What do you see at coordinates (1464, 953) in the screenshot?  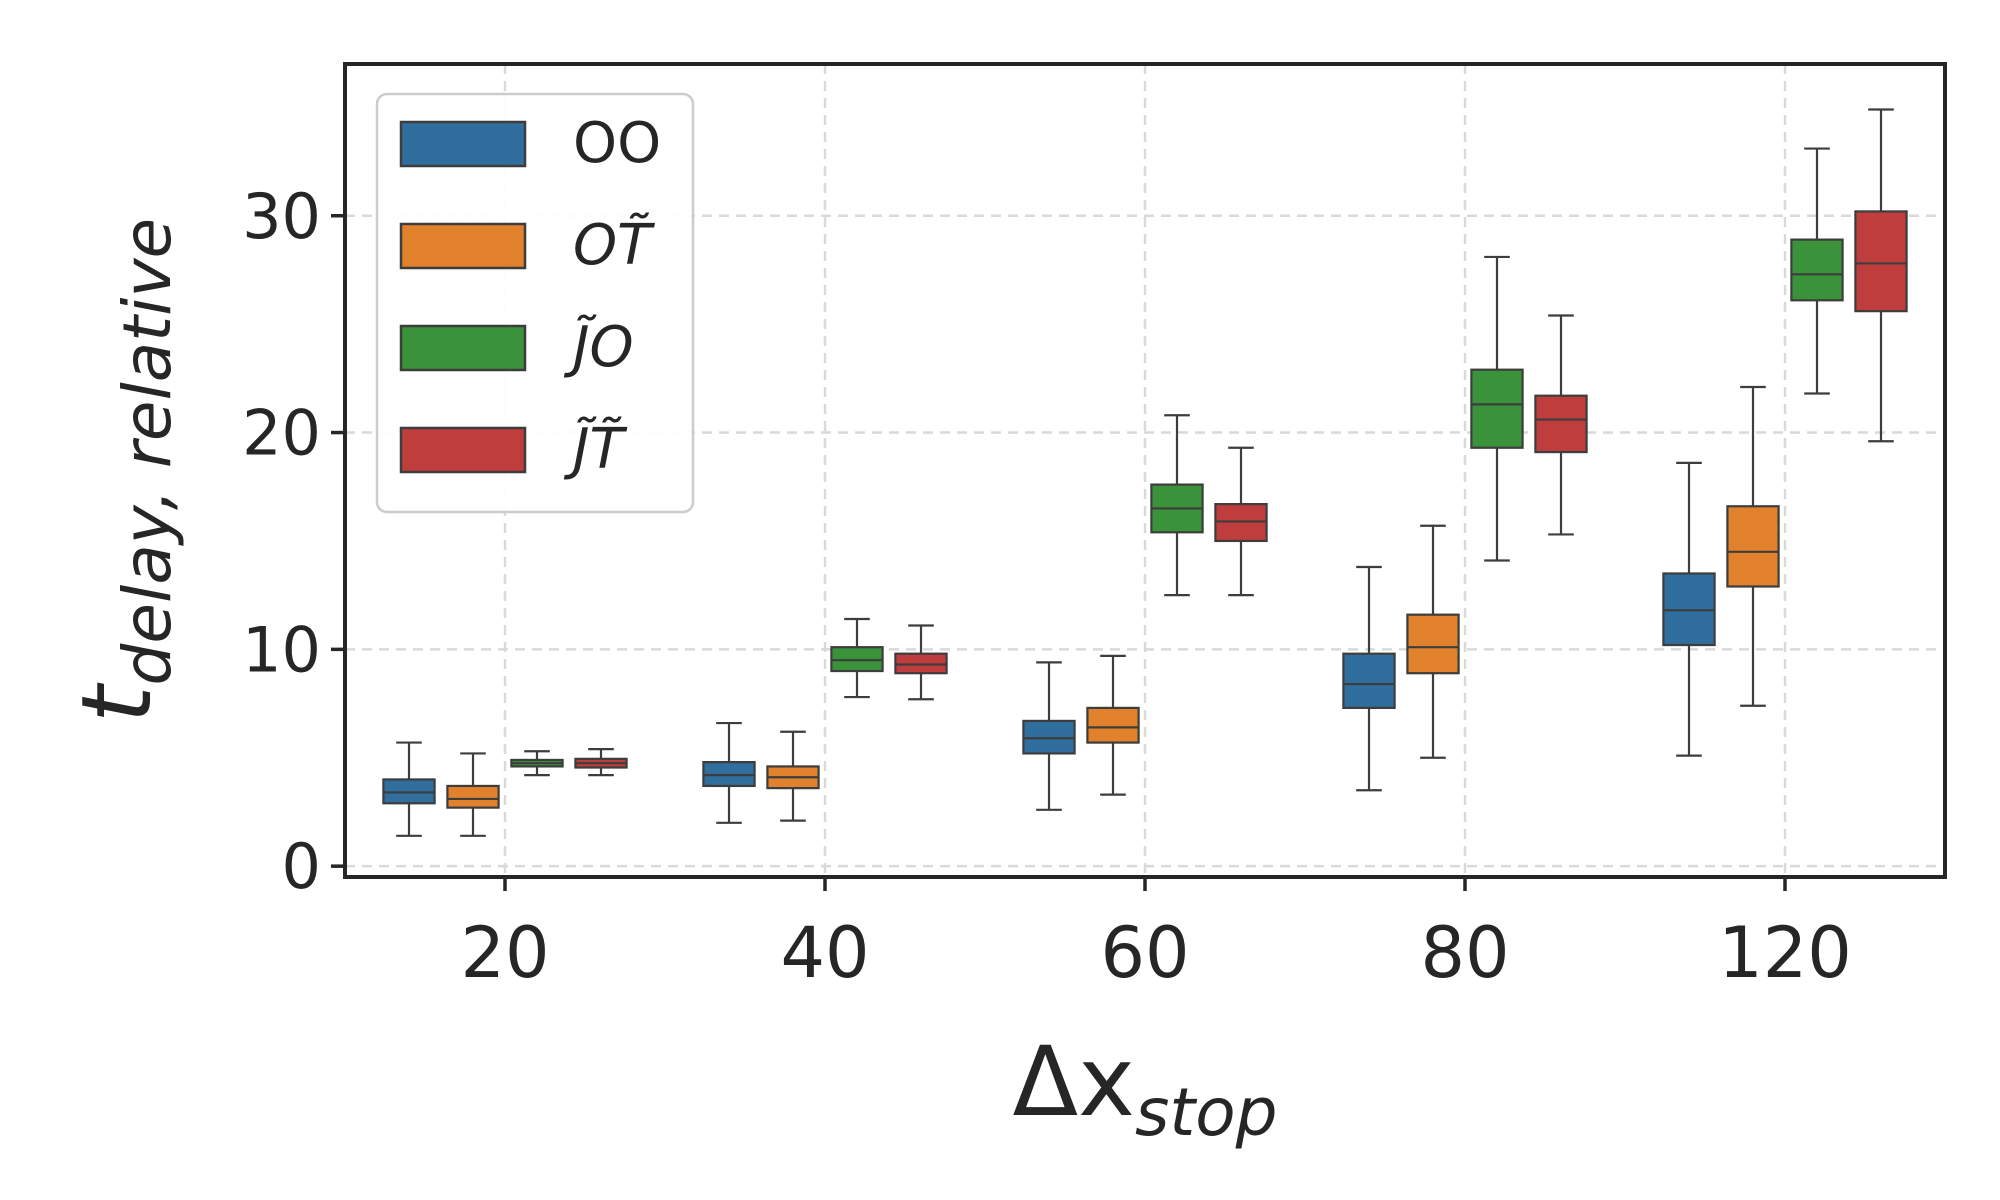 I see `x-tick-label: 80` at bounding box center [1464, 953].